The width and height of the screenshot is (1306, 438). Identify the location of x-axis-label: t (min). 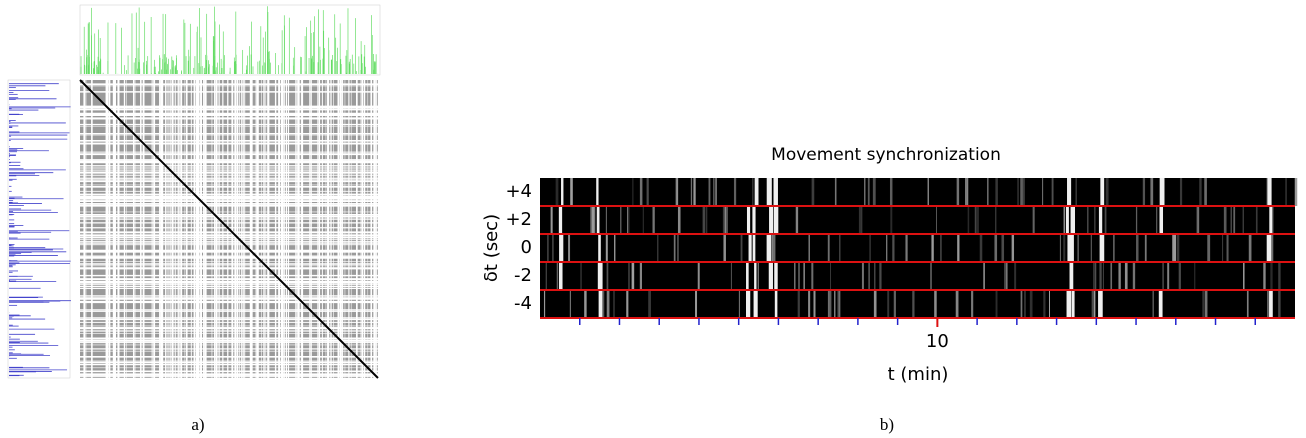
(918, 374).